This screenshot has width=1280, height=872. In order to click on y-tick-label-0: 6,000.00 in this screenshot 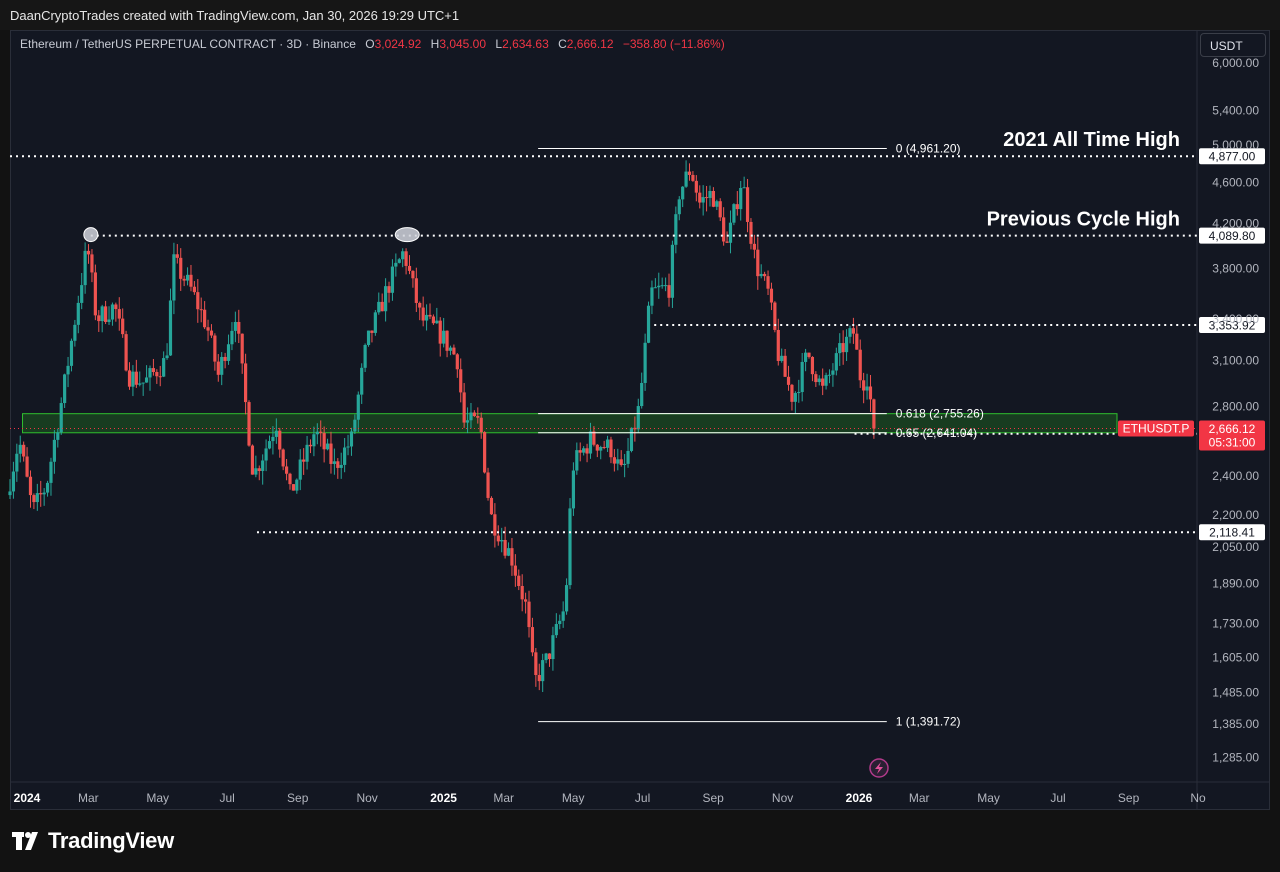, I will do `click(1235, 63)`.